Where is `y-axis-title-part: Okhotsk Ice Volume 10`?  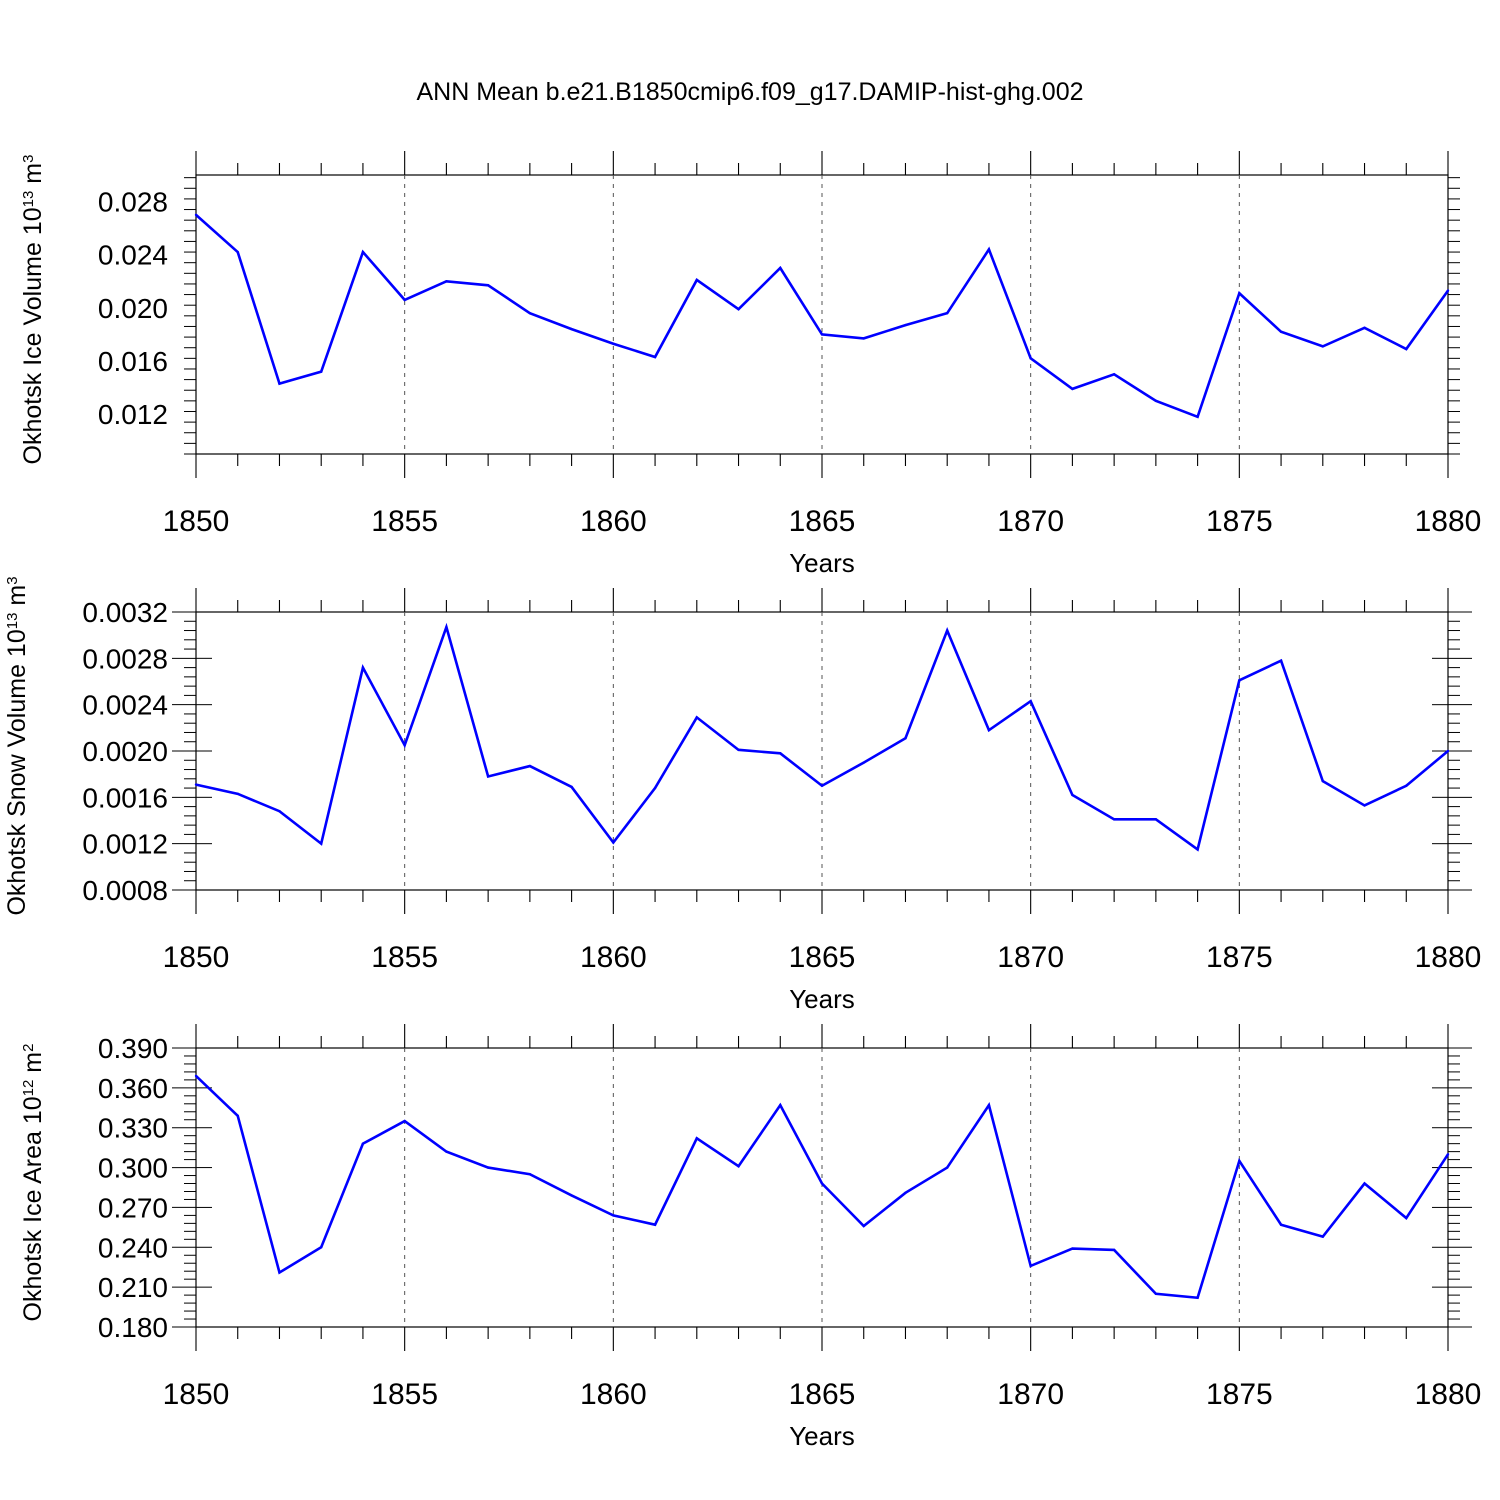
y-axis-title-part: Okhotsk Ice Volume 10 is located at coordinates (33, 335).